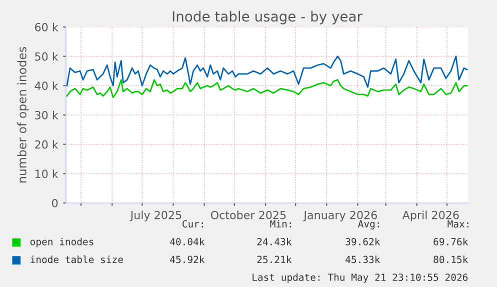 The width and height of the screenshot is (497, 287). What do you see at coordinates (187, 260) in the screenshot?
I see `text: 45.92k` at bounding box center [187, 260].